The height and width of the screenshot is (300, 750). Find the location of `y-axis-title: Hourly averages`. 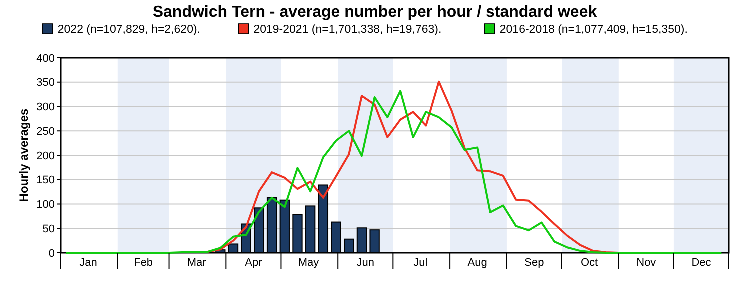

y-axis-title: Hourly averages is located at coordinates (24, 155).